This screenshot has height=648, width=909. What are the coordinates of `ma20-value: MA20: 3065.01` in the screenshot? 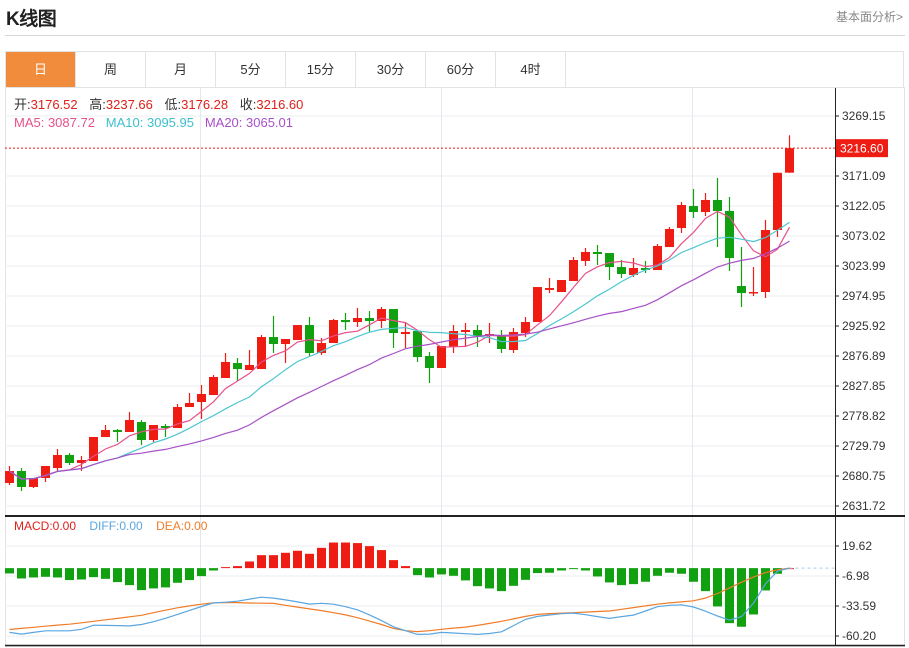 It's located at (249, 122).